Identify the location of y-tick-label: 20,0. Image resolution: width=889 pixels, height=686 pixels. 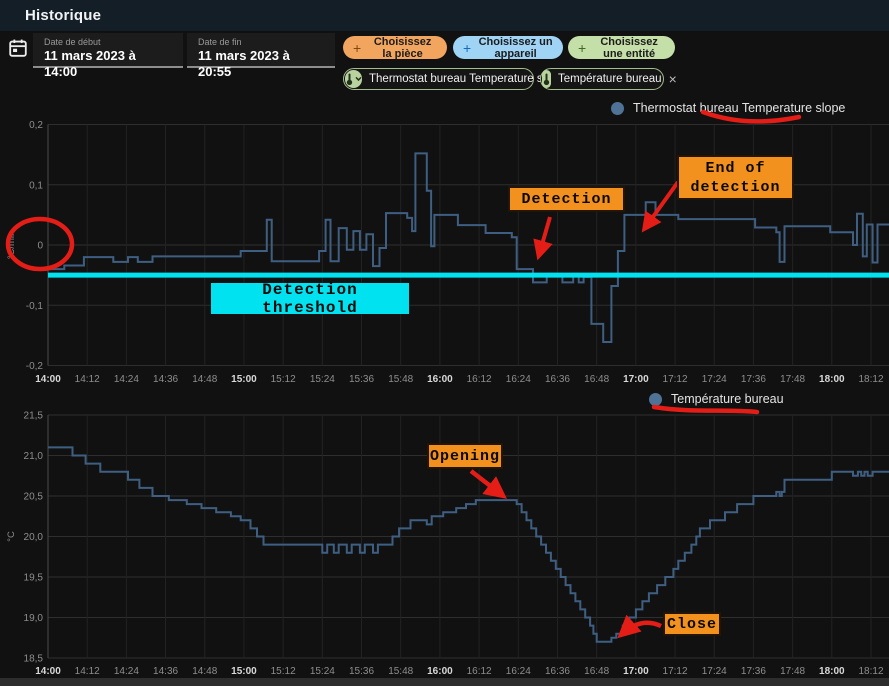
(34, 537).